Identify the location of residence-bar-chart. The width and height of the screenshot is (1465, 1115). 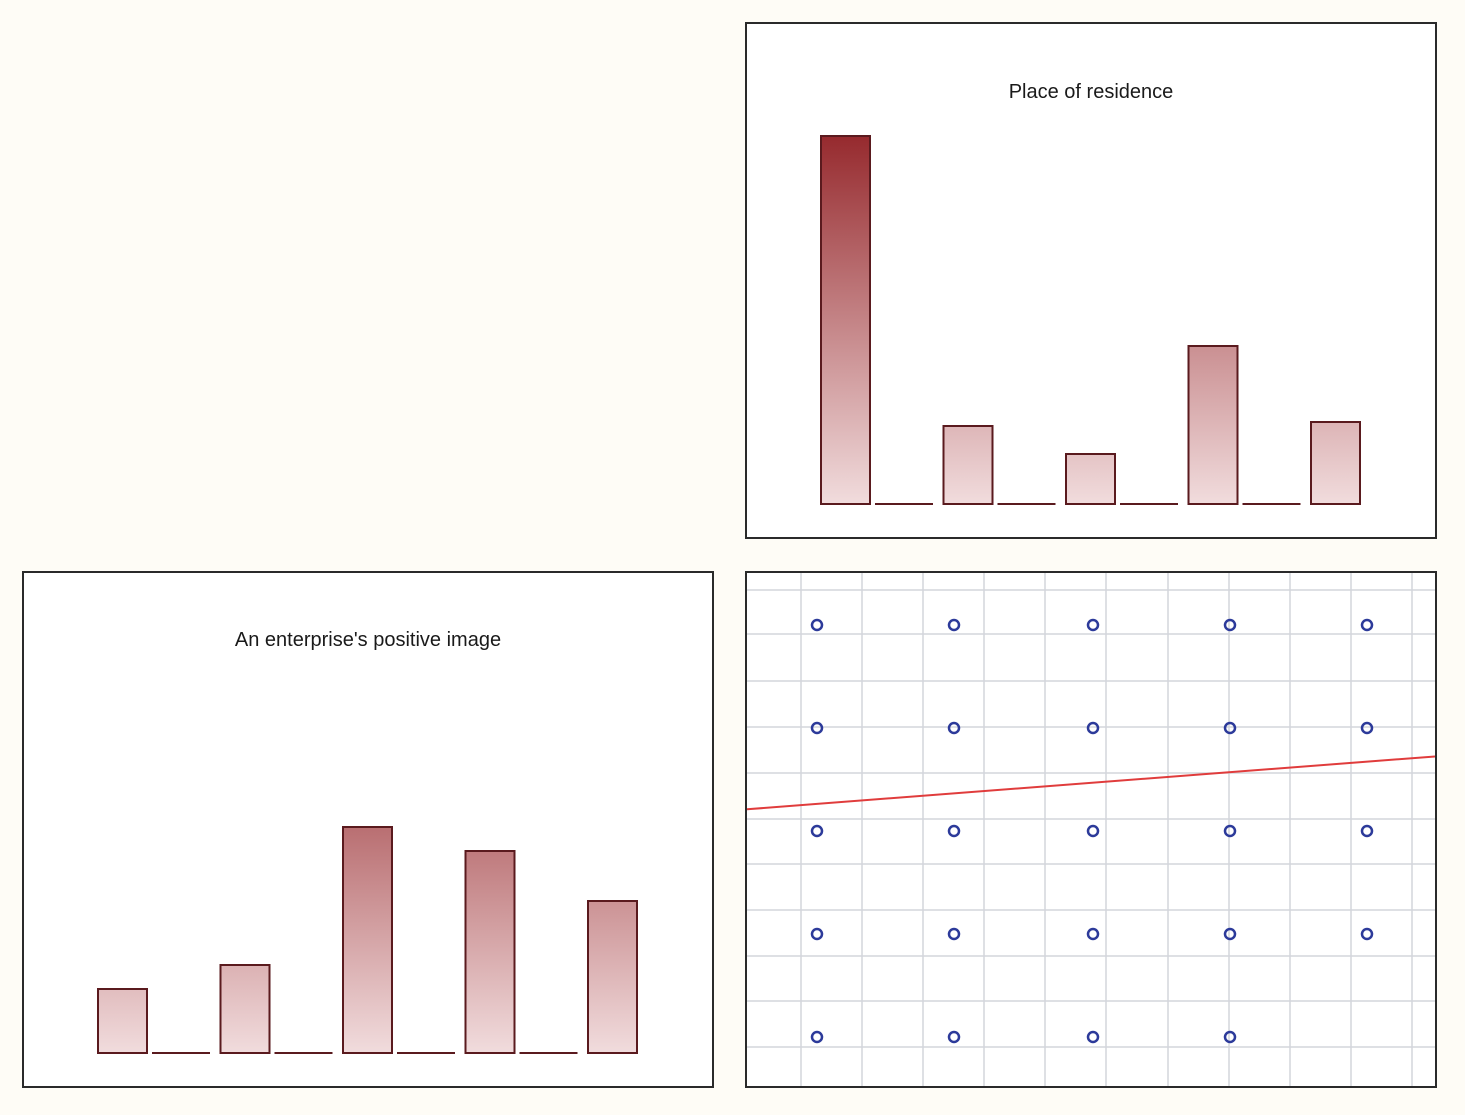
(1090, 320).